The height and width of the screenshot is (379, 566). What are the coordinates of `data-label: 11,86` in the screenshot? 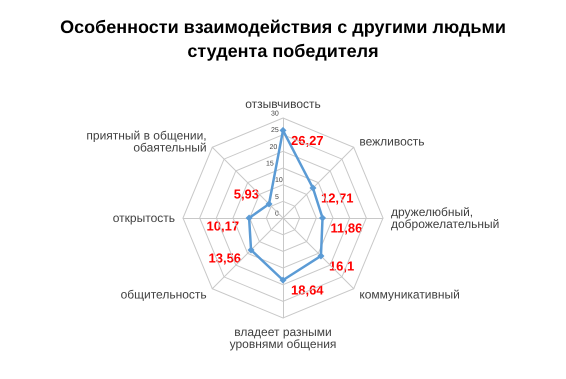 It's located at (346, 228).